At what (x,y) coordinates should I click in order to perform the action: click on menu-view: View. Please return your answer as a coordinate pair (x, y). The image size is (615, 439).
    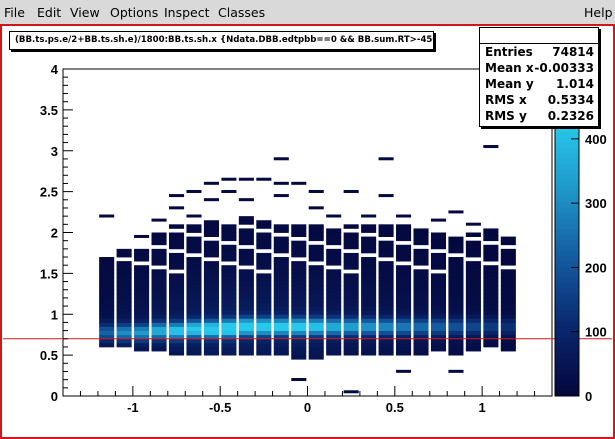
    Looking at the image, I should click on (85, 12).